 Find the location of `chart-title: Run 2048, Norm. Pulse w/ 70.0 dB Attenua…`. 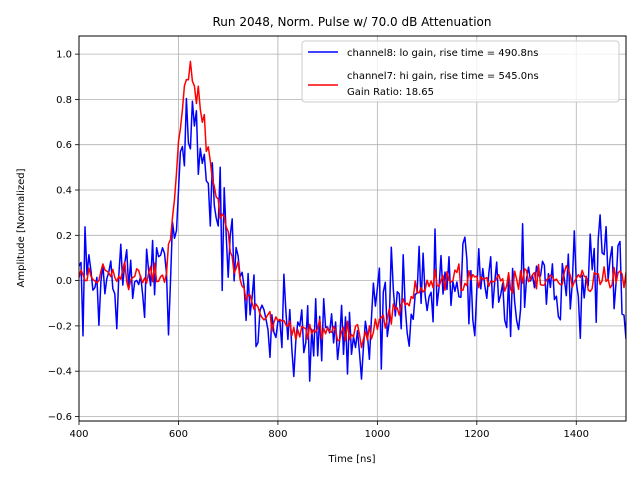

chart-title: Run 2048, Norm. Pulse w/ 70.0 dB Attenua… is located at coordinates (352, 22).